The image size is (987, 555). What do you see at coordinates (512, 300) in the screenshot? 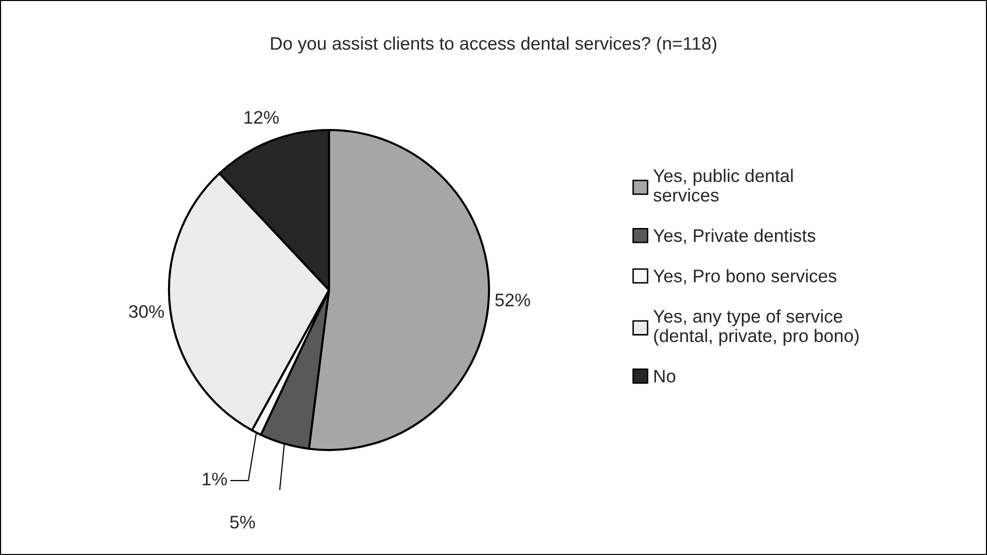
I see `data-label: 52%` at bounding box center [512, 300].